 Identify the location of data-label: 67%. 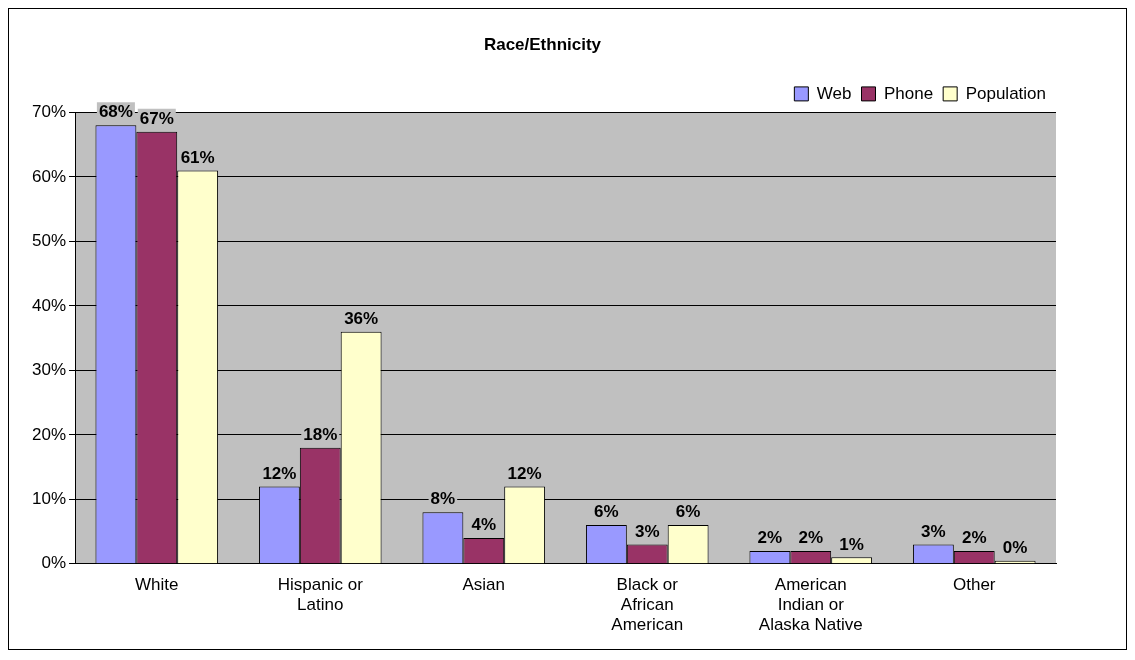
(156, 118).